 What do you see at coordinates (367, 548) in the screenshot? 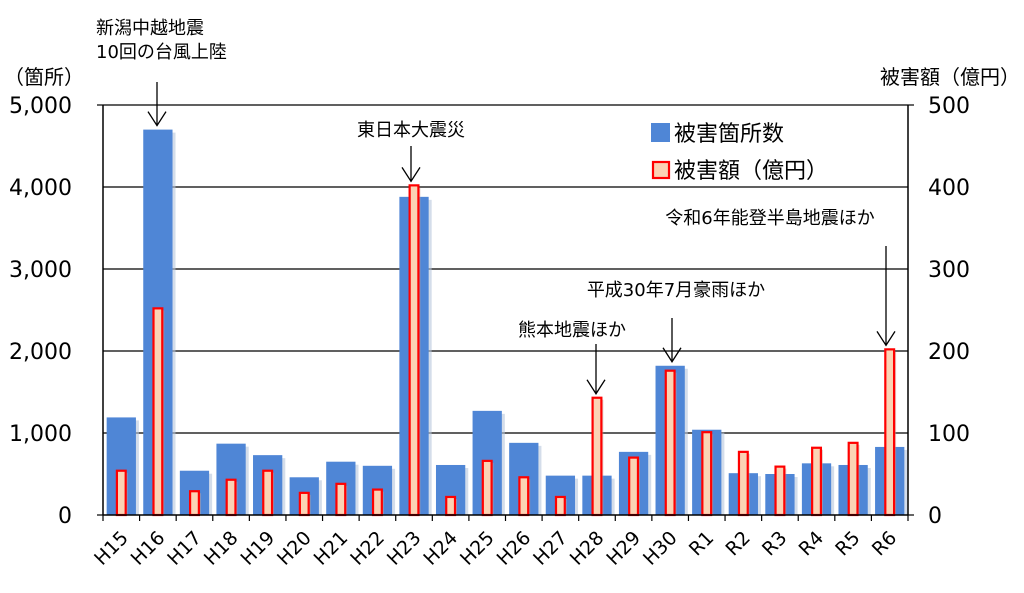
I see `x-tick-label: H22` at bounding box center [367, 548].